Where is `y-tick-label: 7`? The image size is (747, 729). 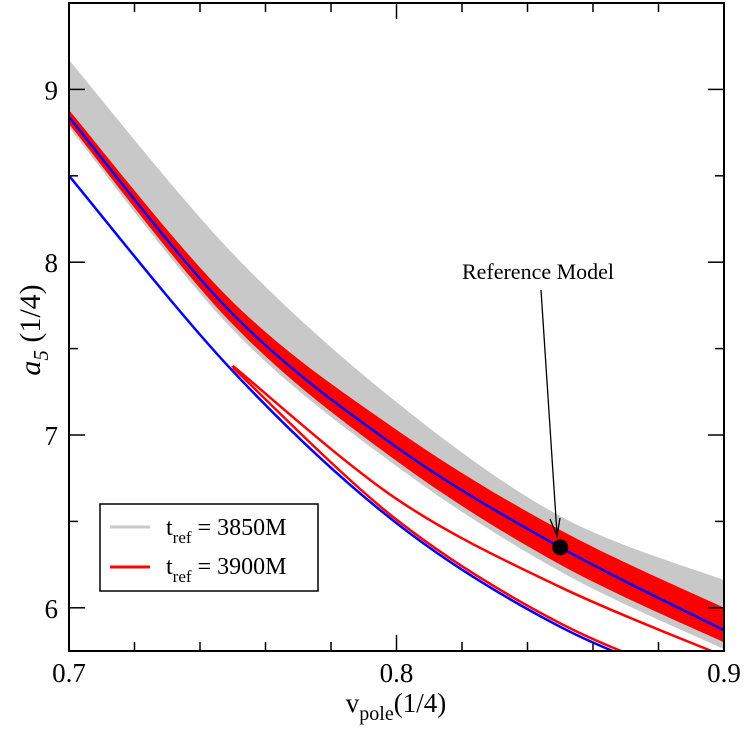 y-tick-label: 7 is located at coordinates (52, 436).